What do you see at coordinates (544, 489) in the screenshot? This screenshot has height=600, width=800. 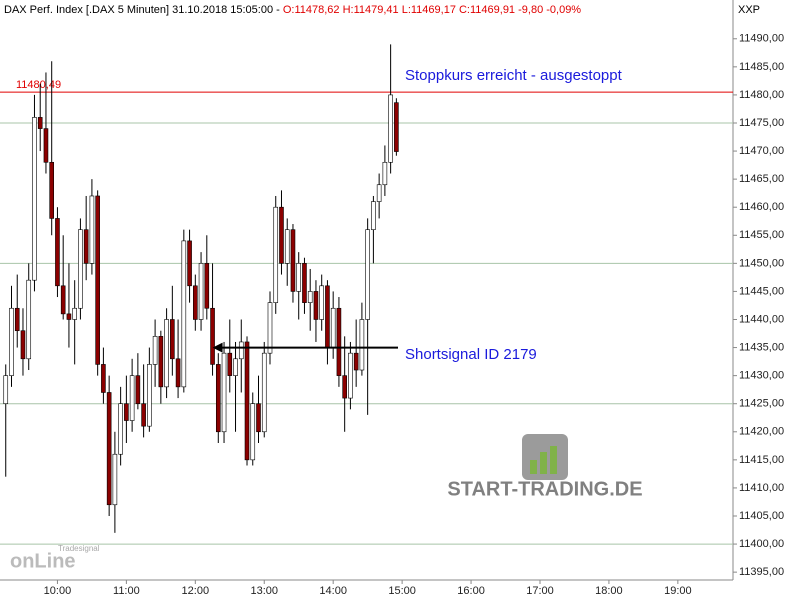 I see `watermark-site: START-TRADING.DE` at bounding box center [544, 489].